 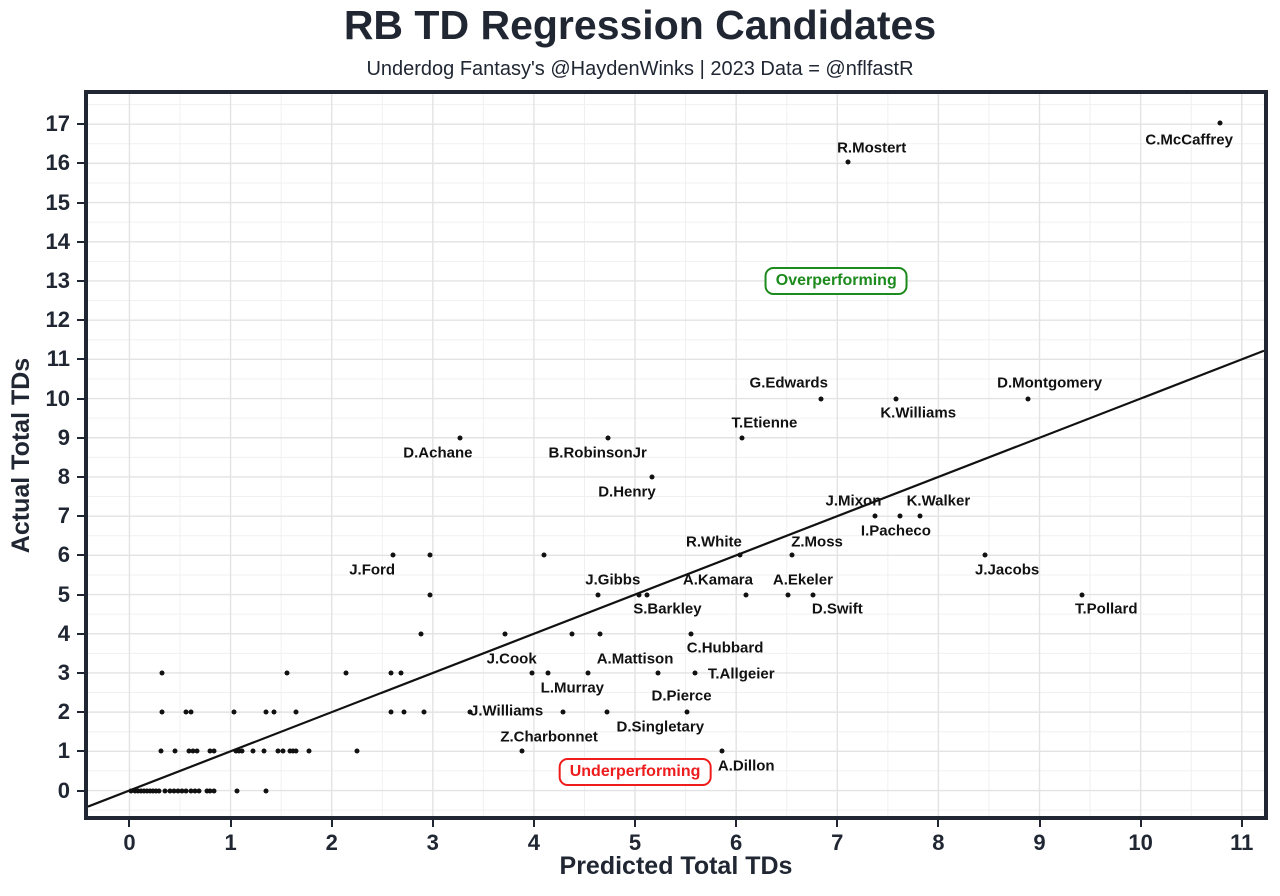 What do you see at coordinates (695, 673) in the screenshot?
I see `data-point-t-allgeier` at bounding box center [695, 673].